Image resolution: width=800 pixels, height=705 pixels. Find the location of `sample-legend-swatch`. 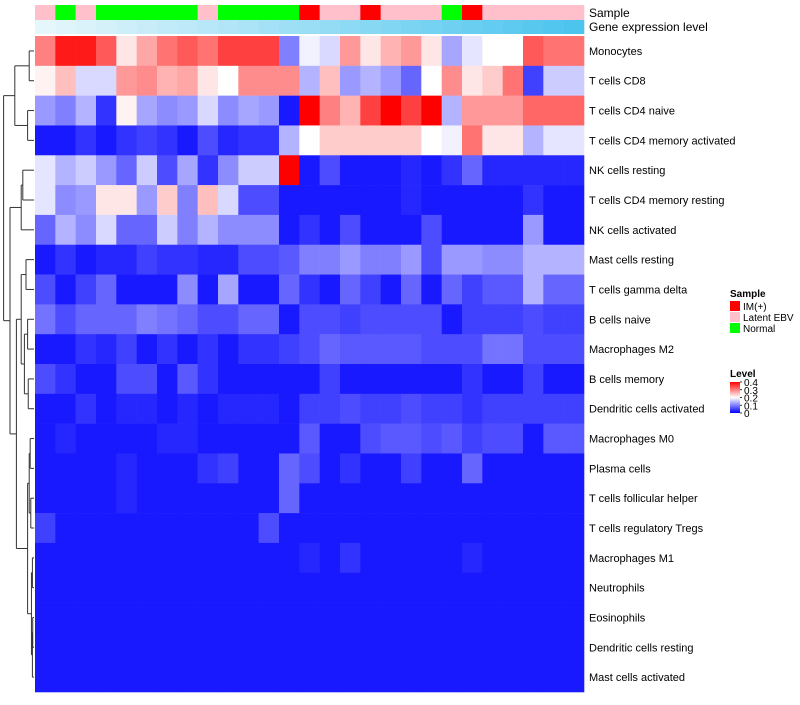

sample-legend-swatch is located at coordinates (735, 306).